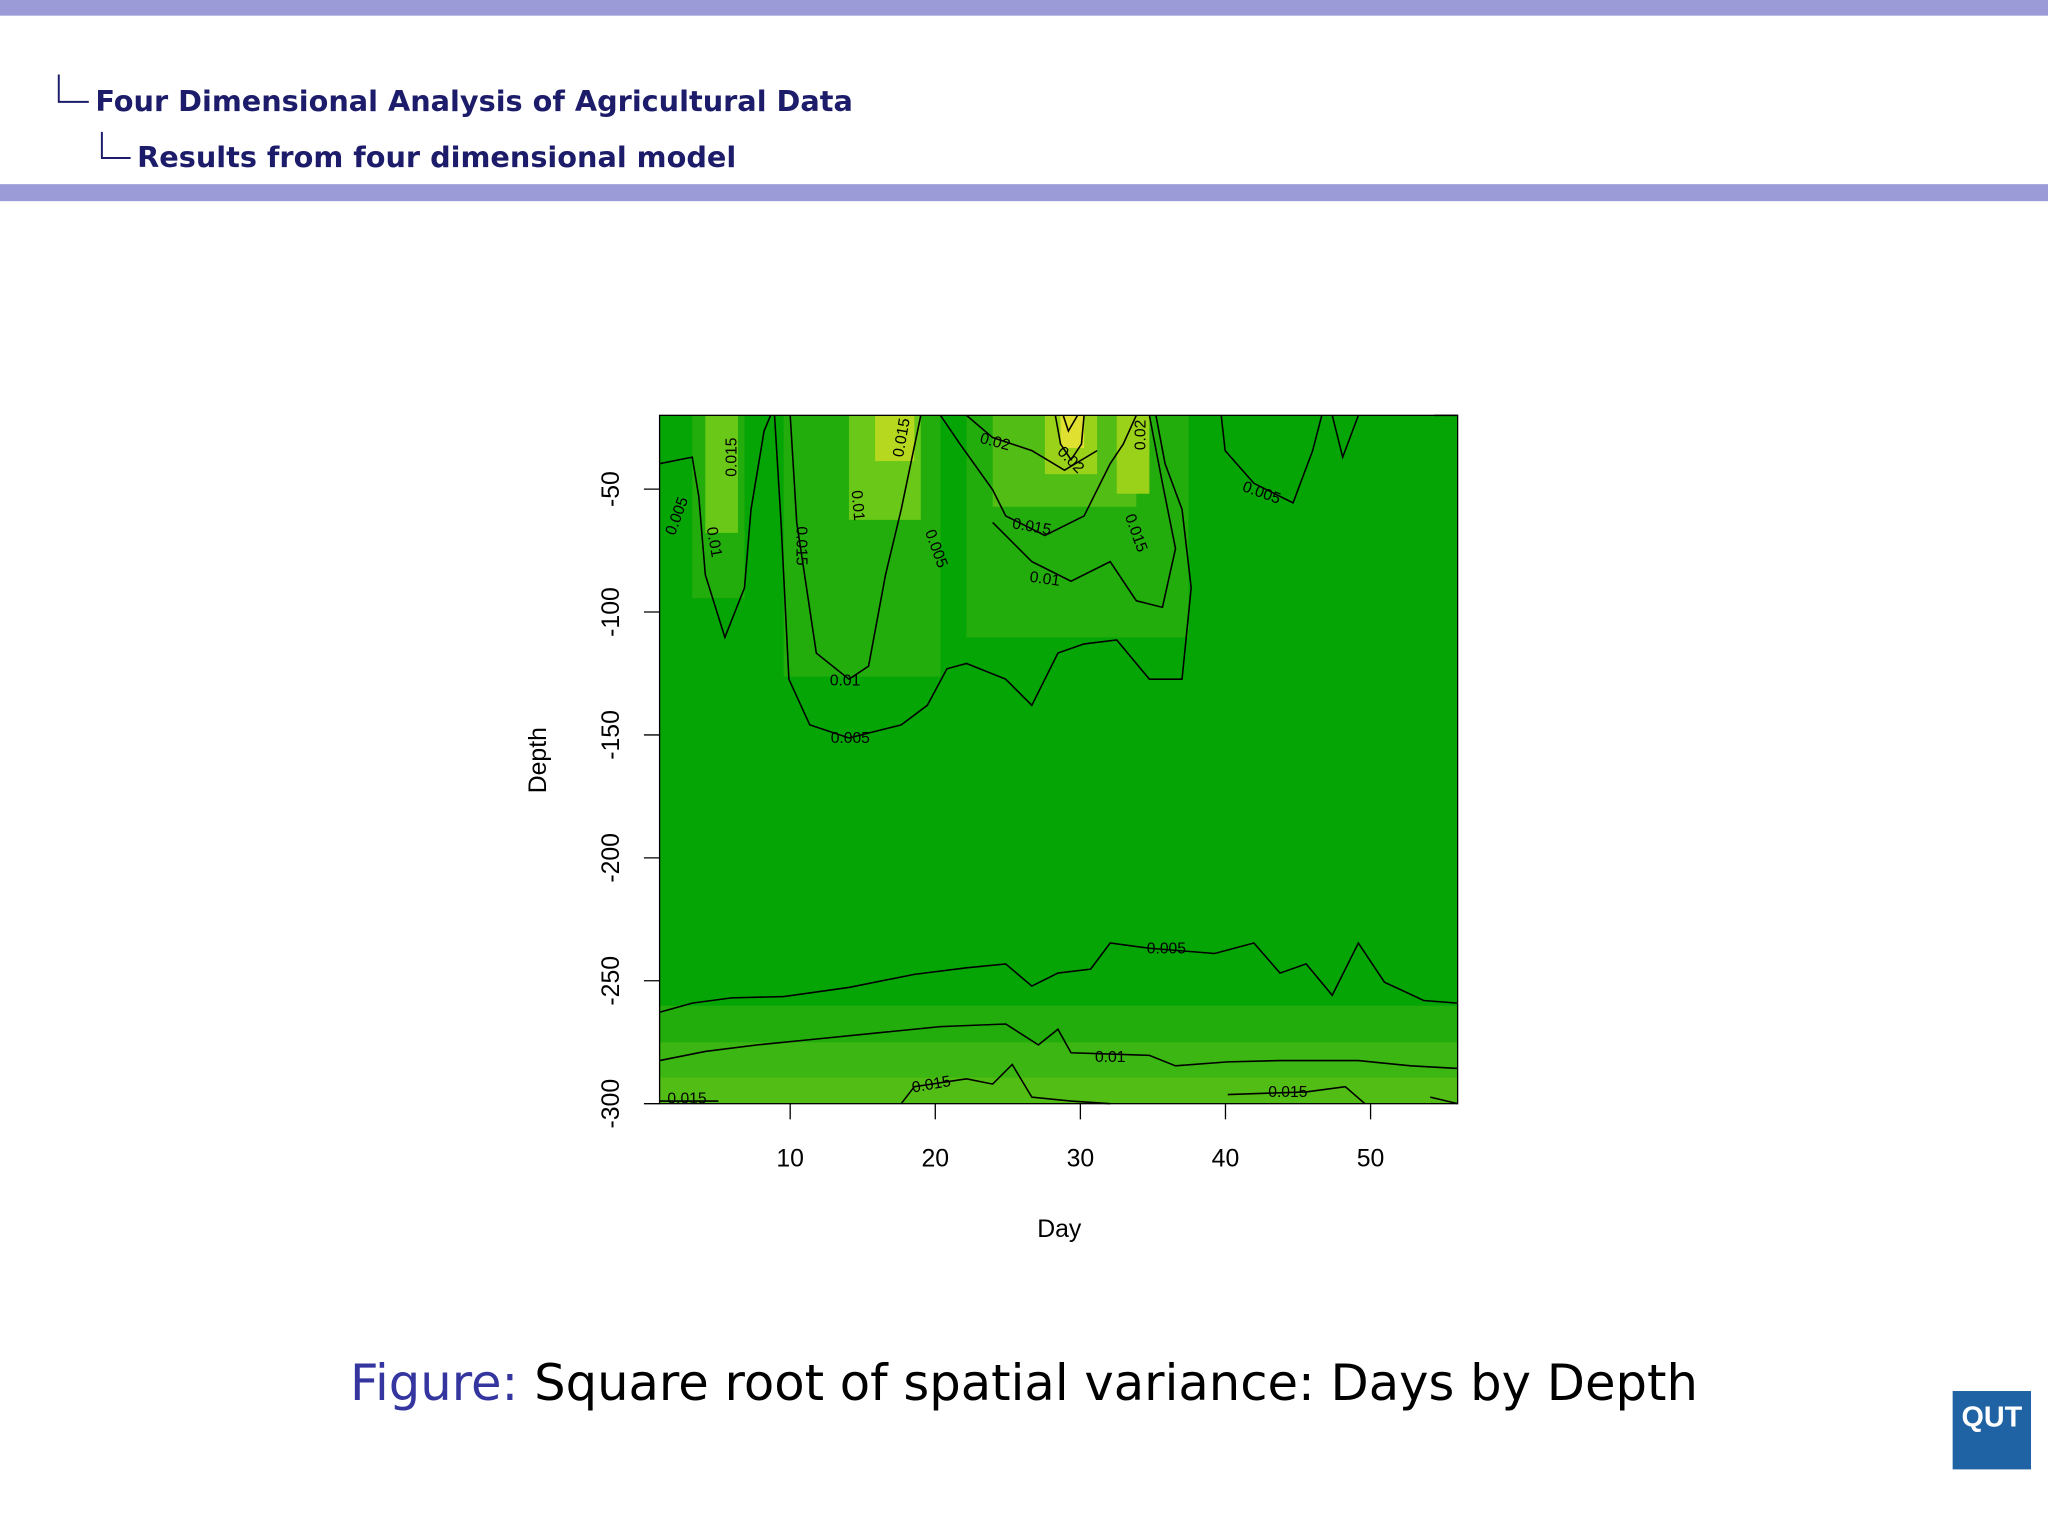 The height and width of the screenshot is (1536, 2048). I want to click on logo, so click(1992, 1430).